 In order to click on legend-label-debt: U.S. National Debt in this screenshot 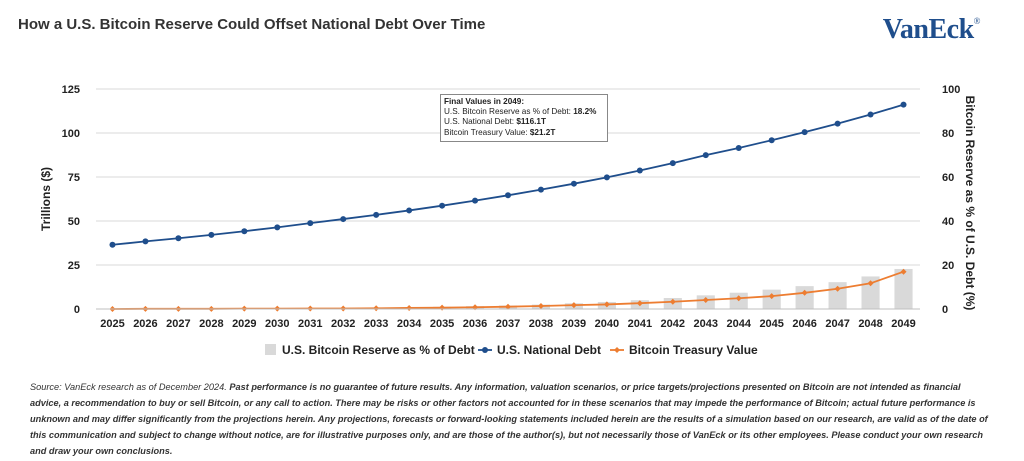, I will do `click(549, 350)`.